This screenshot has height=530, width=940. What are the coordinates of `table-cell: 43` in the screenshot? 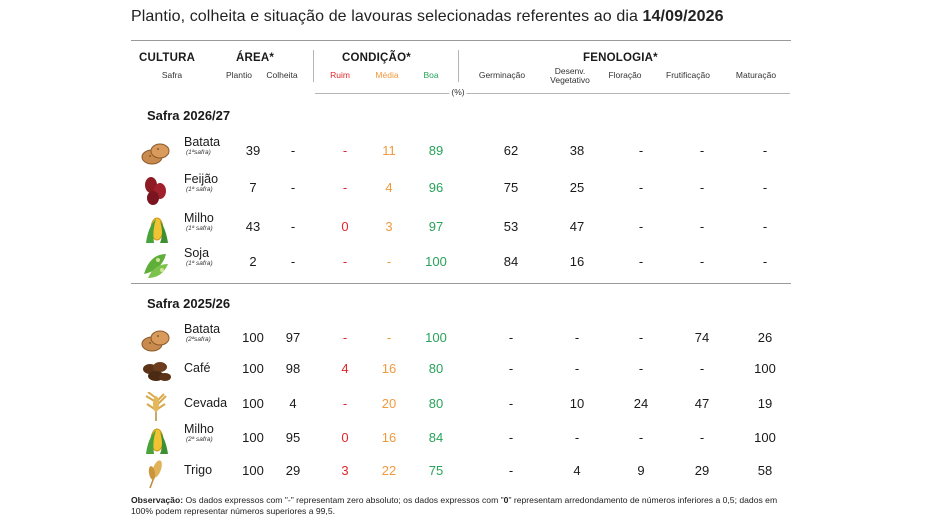 It's located at (253, 226).